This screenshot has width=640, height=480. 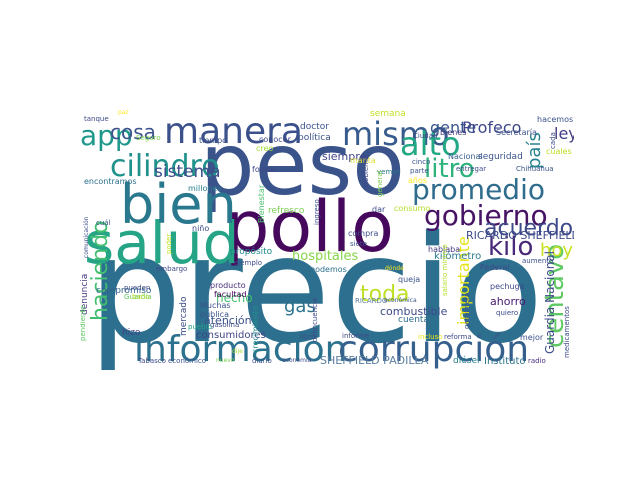 I want to click on word-gente: gente, so click(x=453, y=127).